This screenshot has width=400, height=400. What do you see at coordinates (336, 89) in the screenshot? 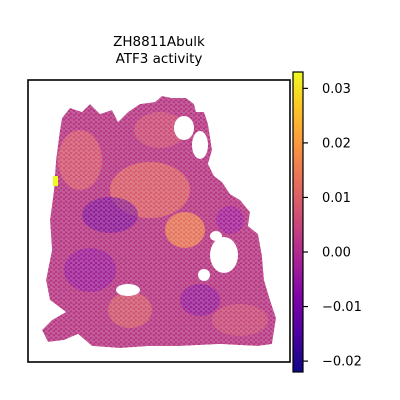
I see `colorbar-tick-label: 0.03` at bounding box center [336, 89].